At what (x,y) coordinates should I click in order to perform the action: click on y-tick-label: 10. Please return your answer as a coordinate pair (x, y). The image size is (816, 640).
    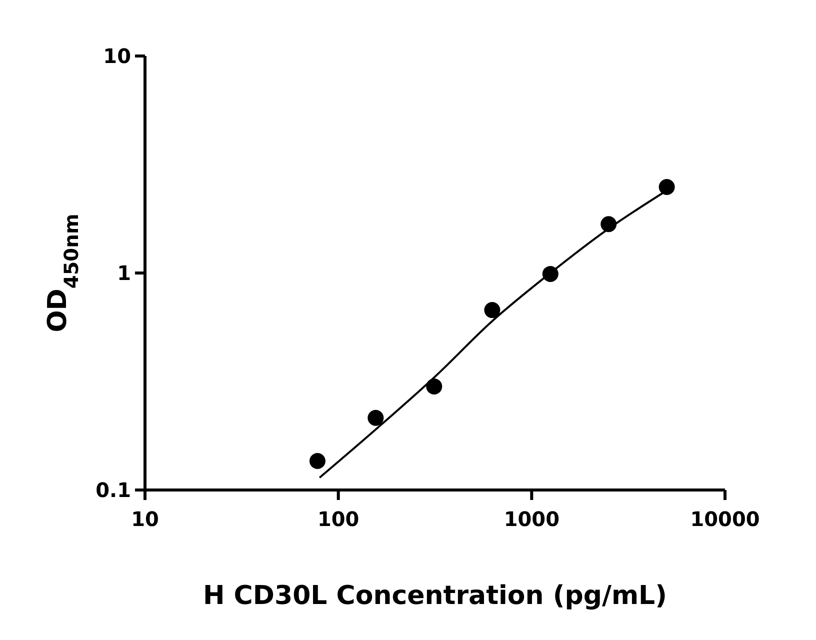
    Looking at the image, I should click on (117, 56).